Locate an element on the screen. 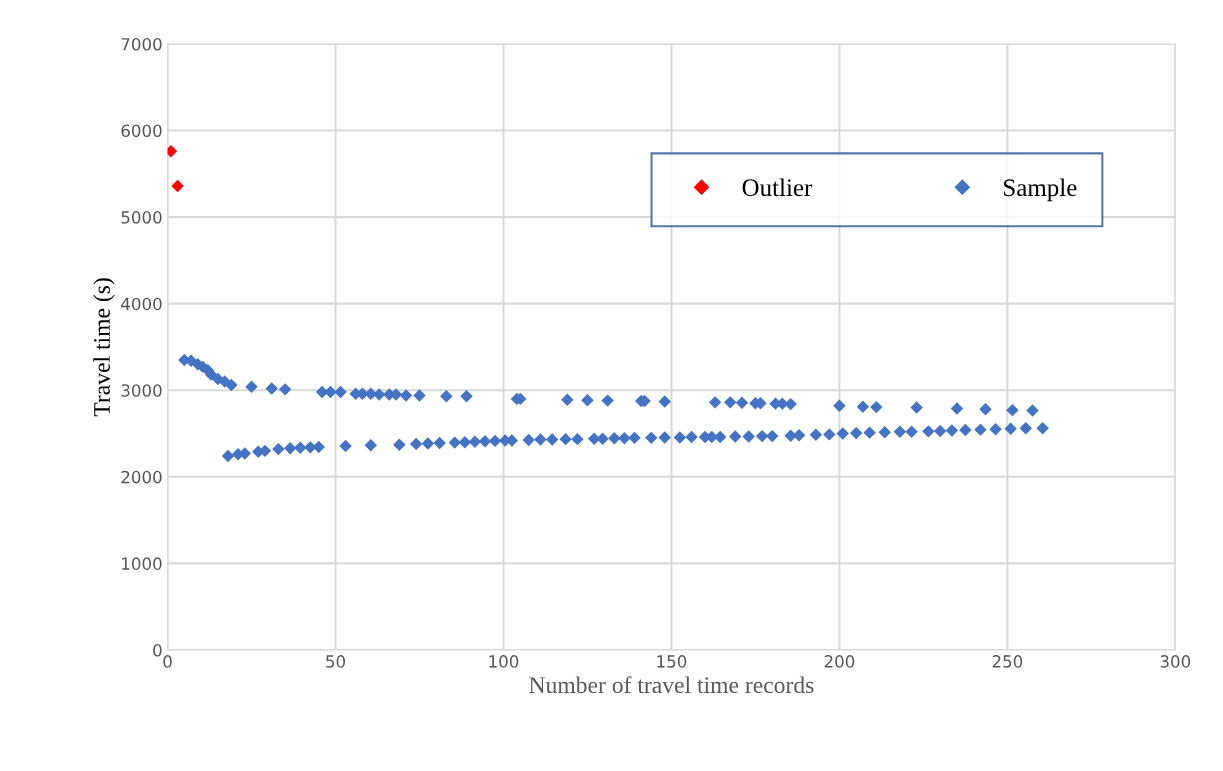 The image size is (1223, 771). x-tick-label: 250 is located at coordinates (1007, 661).